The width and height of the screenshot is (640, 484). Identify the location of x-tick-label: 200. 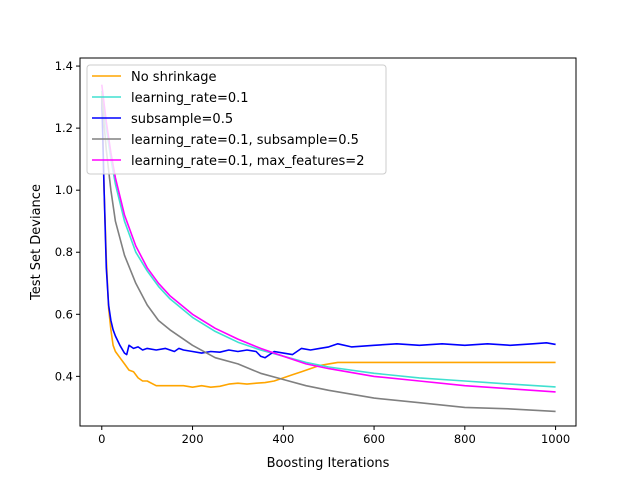
(193, 439).